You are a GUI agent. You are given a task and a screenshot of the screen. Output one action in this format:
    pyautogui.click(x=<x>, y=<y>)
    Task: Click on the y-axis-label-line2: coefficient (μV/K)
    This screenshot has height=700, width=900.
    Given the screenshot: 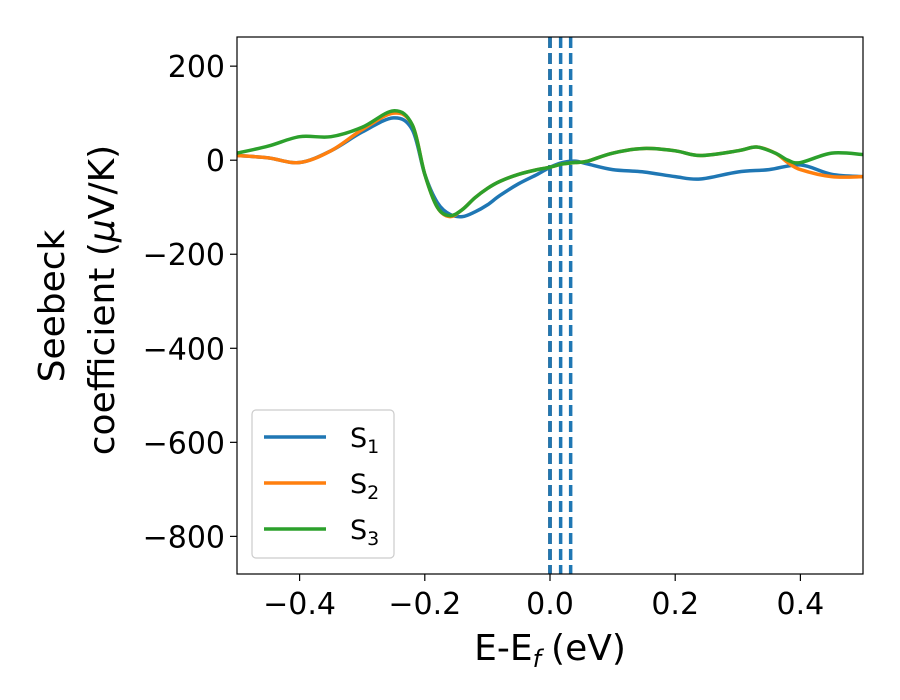 What is the action you would take?
    pyautogui.click(x=102, y=300)
    